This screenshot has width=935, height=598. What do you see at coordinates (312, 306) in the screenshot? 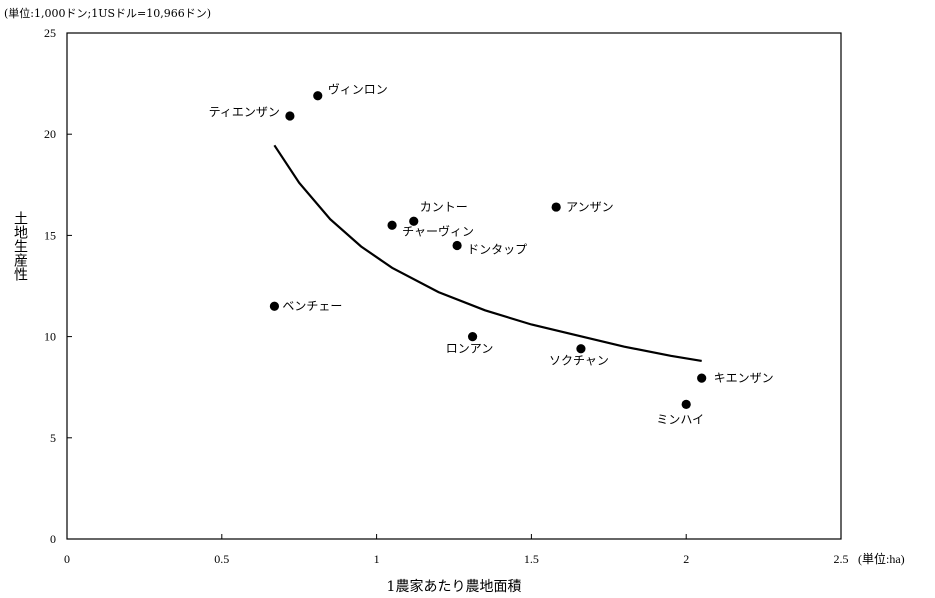
I see `point-label: ベンチェー` at bounding box center [312, 306].